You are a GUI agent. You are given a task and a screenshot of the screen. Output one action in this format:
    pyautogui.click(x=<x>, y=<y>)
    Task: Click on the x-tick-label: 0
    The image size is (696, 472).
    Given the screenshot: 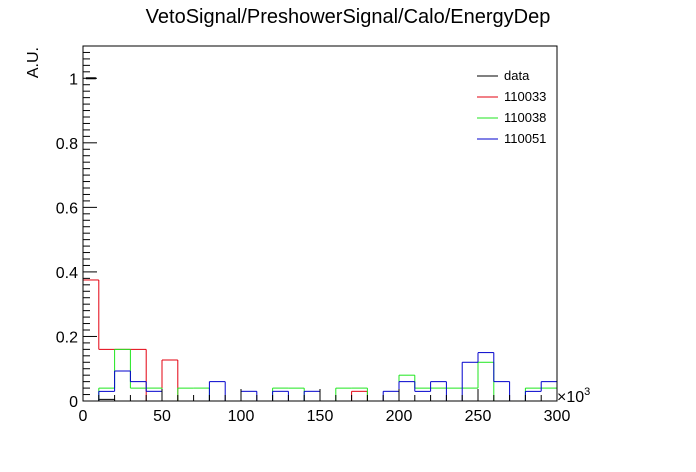 What is the action you would take?
    pyautogui.click(x=83, y=416)
    